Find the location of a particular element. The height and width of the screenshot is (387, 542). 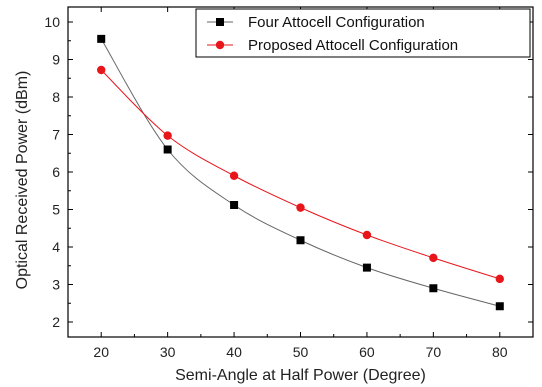

x-tick-label: 40 is located at coordinates (234, 352).